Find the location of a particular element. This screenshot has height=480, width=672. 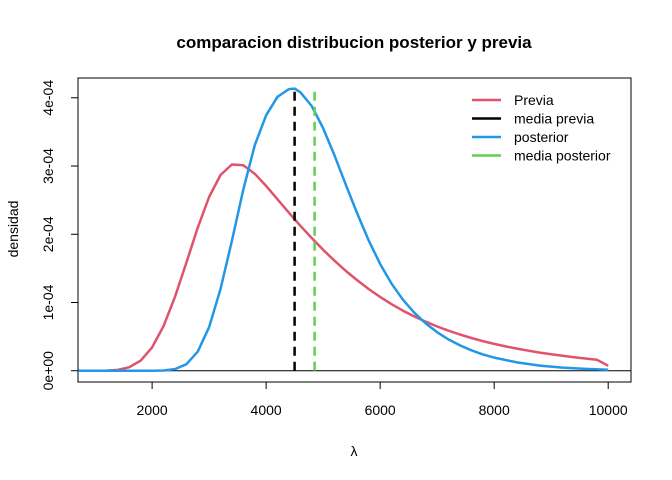

x-tick-label: 2000 is located at coordinates (152, 410).